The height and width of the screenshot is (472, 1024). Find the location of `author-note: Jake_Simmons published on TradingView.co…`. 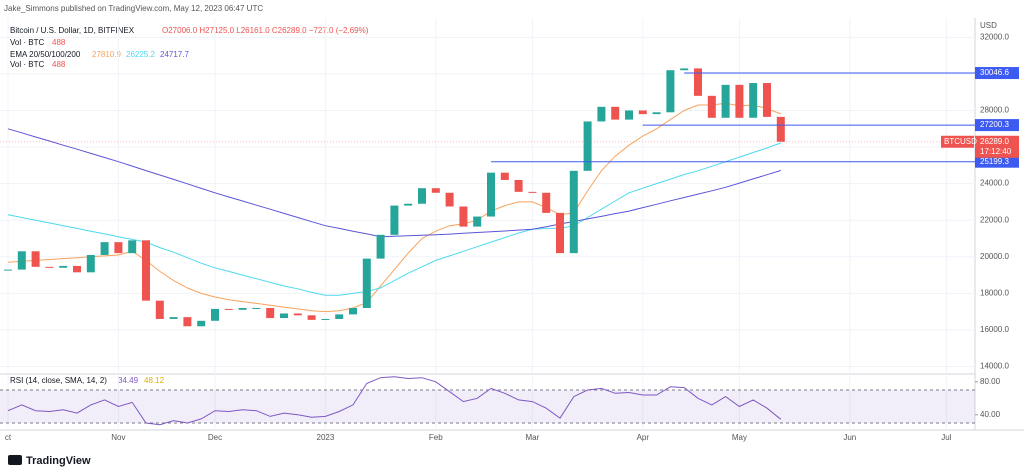

author-note: Jake_Simmons published on TradingView.co… is located at coordinates (133, 8).